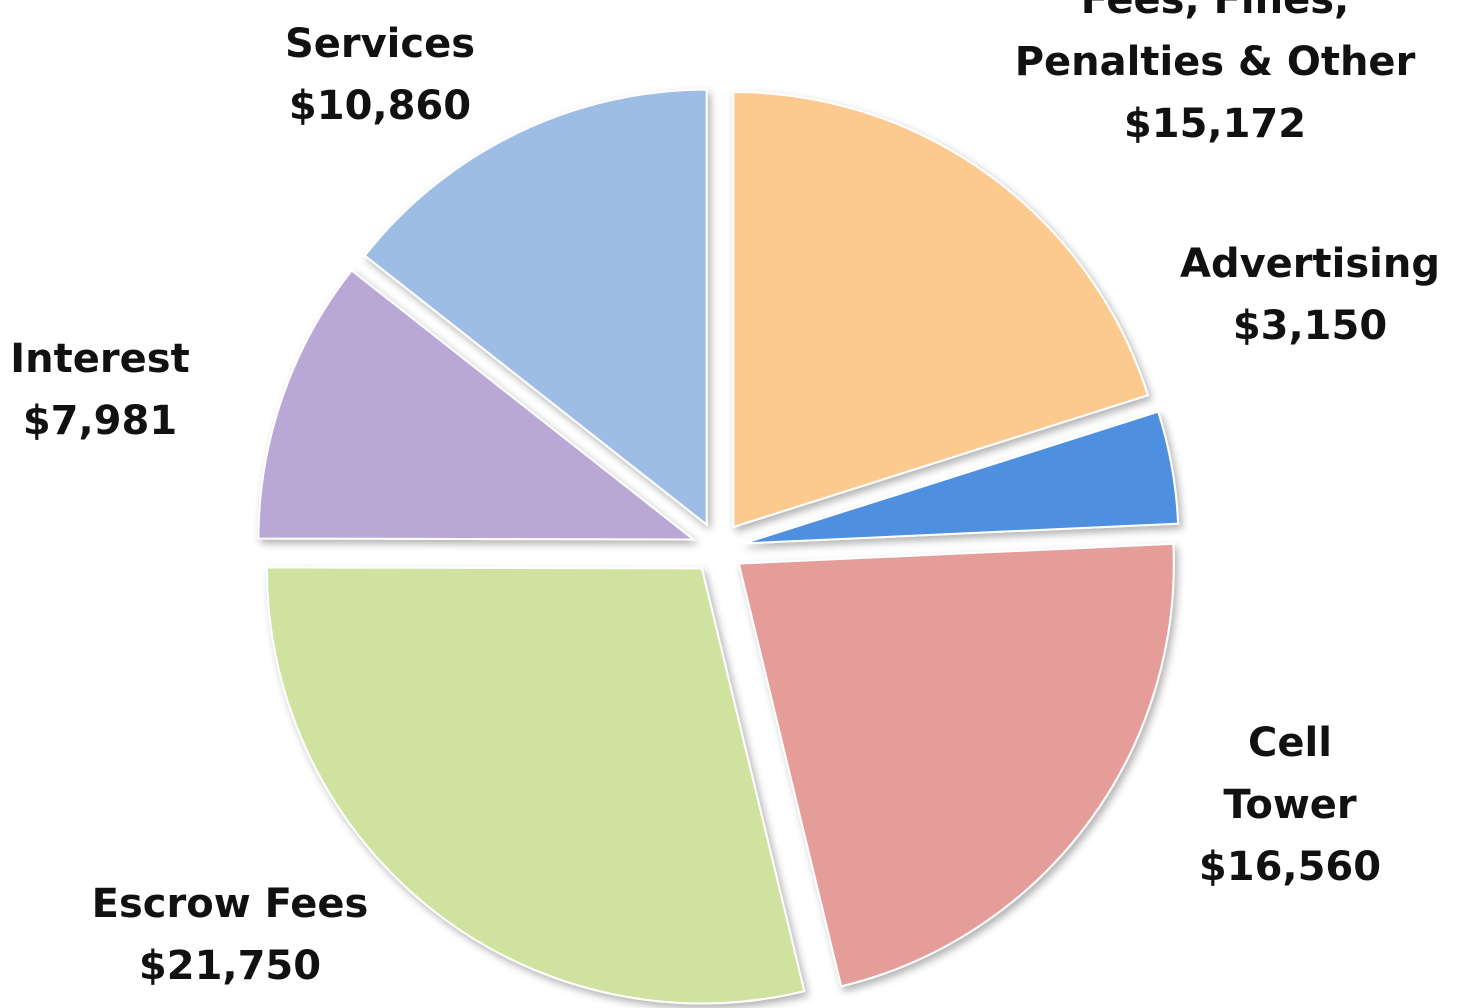  What do you see at coordinates (230, 935) in the screenshot?
I see `slice-label: Escrow Fees $21,750` at bounding box center [230, 935].